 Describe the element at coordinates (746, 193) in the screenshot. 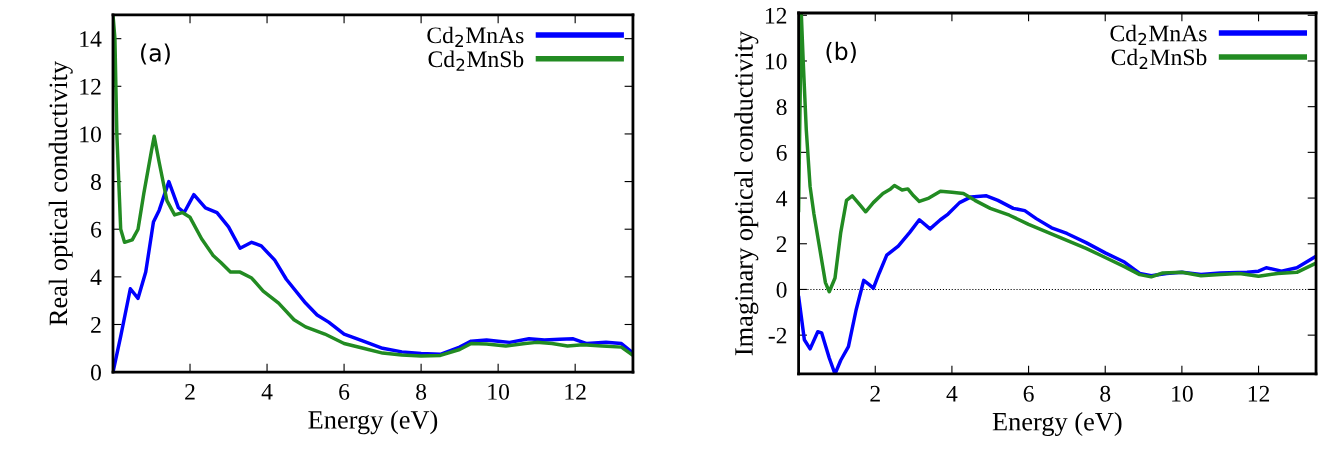

I see `y-axis-title: Imaginary optical conductivity` at that location.